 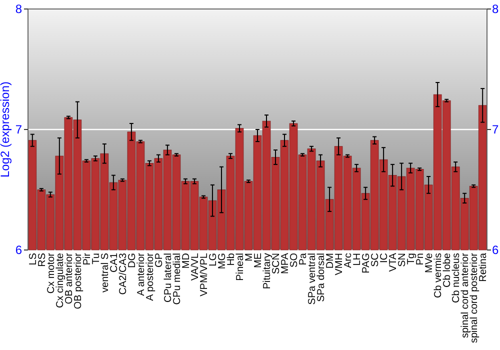 I want to click on y2-tick-label: 6, so click(x=495, y=250).